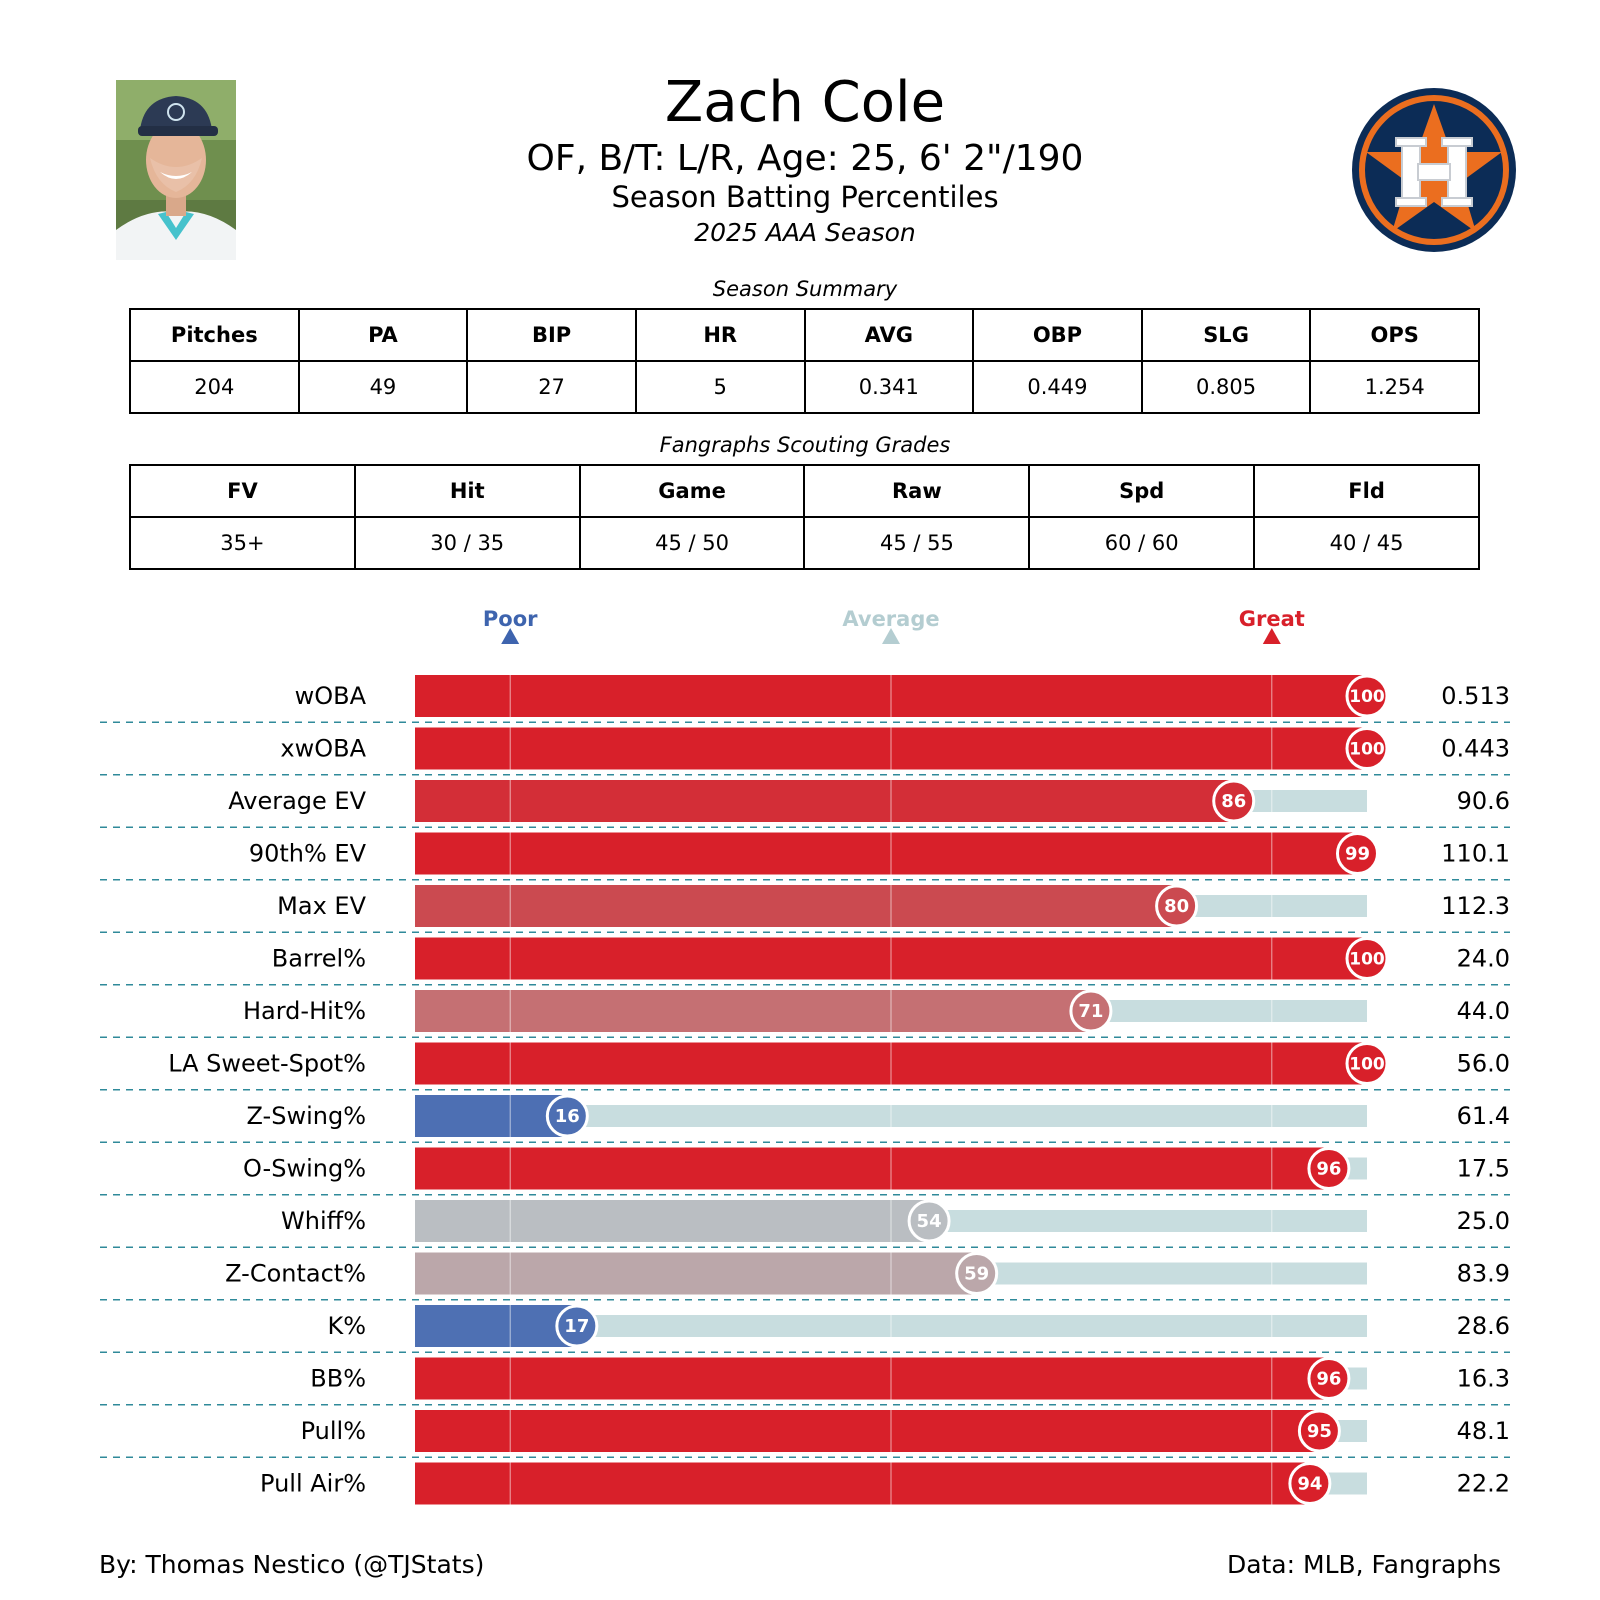  What do you see at coordinates (1434, 170) in the screenshot?
I see `team-logo` at bounding box center [1434, 170].